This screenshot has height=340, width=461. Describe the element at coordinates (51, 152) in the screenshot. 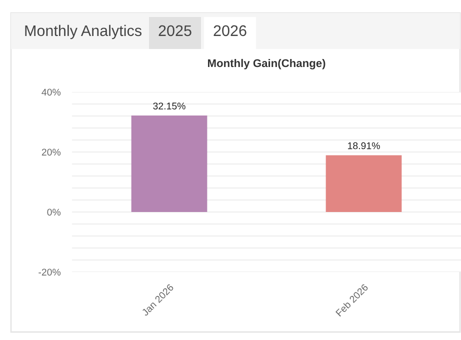

I see `y-tick-label: 20%` at that location.